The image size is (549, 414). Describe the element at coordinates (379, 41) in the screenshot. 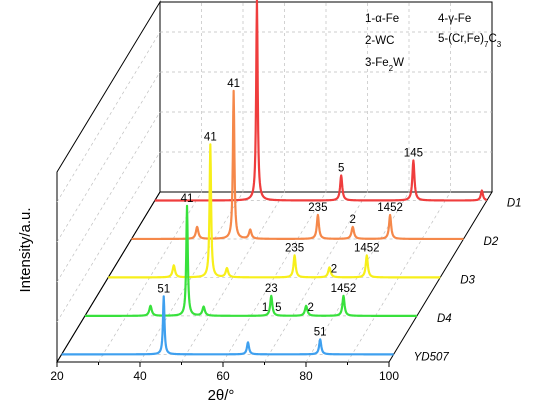

I see `legend-entry-2: 2-WC` at that location.